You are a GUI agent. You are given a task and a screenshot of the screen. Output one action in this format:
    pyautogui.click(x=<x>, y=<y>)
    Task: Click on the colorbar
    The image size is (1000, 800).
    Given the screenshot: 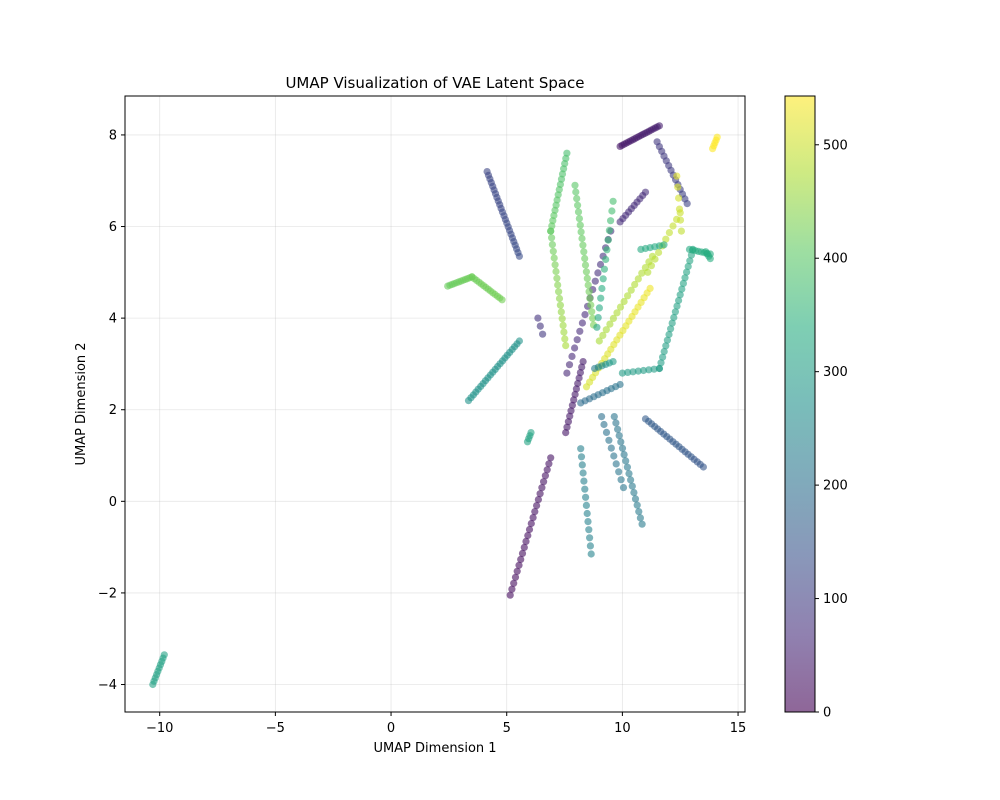 What is the action you would take?
    pyautogui.click(x=800, y=404)
    